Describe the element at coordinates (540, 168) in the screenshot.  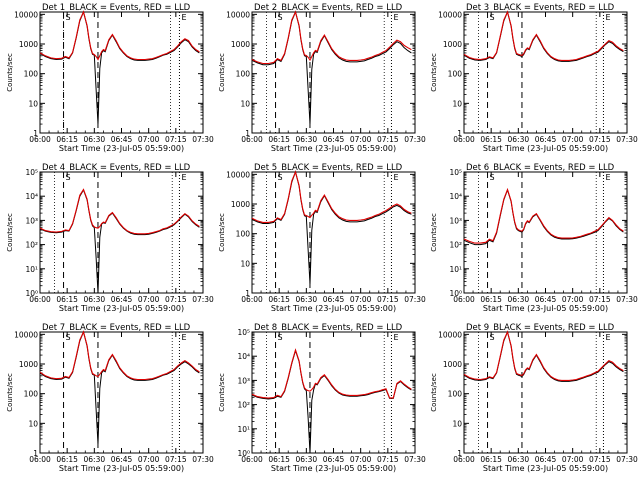
I see `chart-title: Det 6 BLACK = Events, RED = LLD` at that location.